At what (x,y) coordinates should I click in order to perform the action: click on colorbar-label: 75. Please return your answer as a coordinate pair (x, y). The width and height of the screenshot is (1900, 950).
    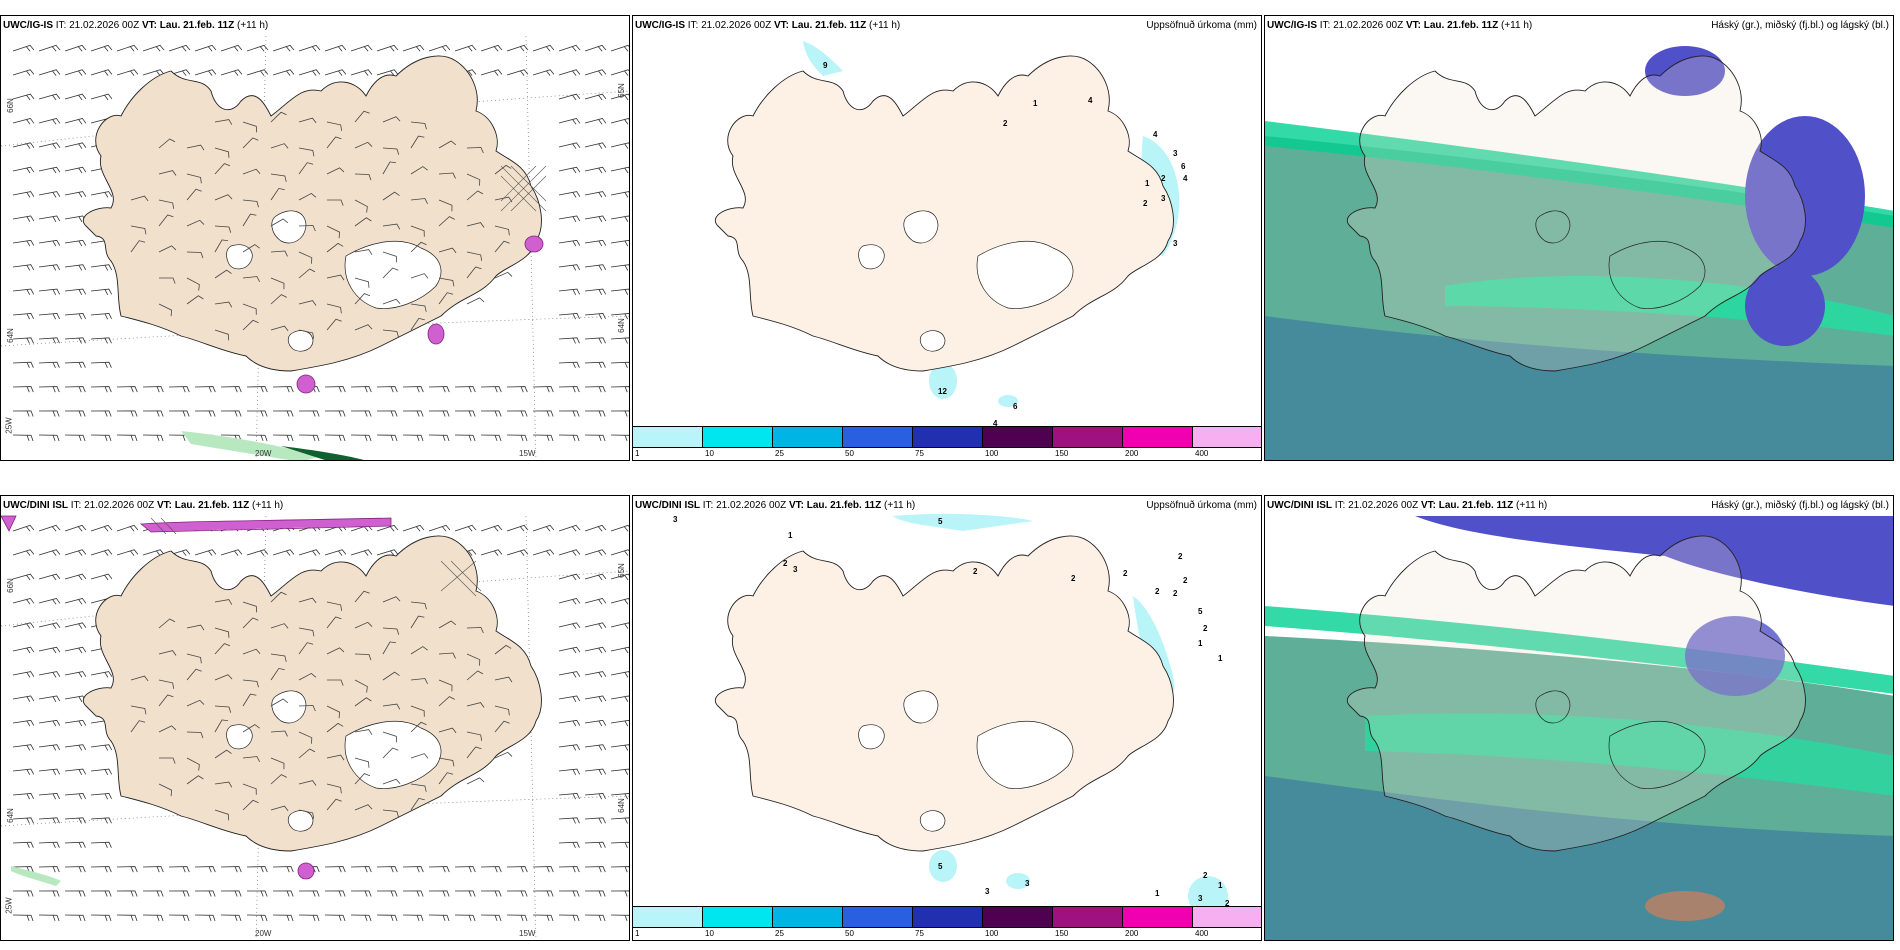
    Looking at the image, I should click on (919, 453).